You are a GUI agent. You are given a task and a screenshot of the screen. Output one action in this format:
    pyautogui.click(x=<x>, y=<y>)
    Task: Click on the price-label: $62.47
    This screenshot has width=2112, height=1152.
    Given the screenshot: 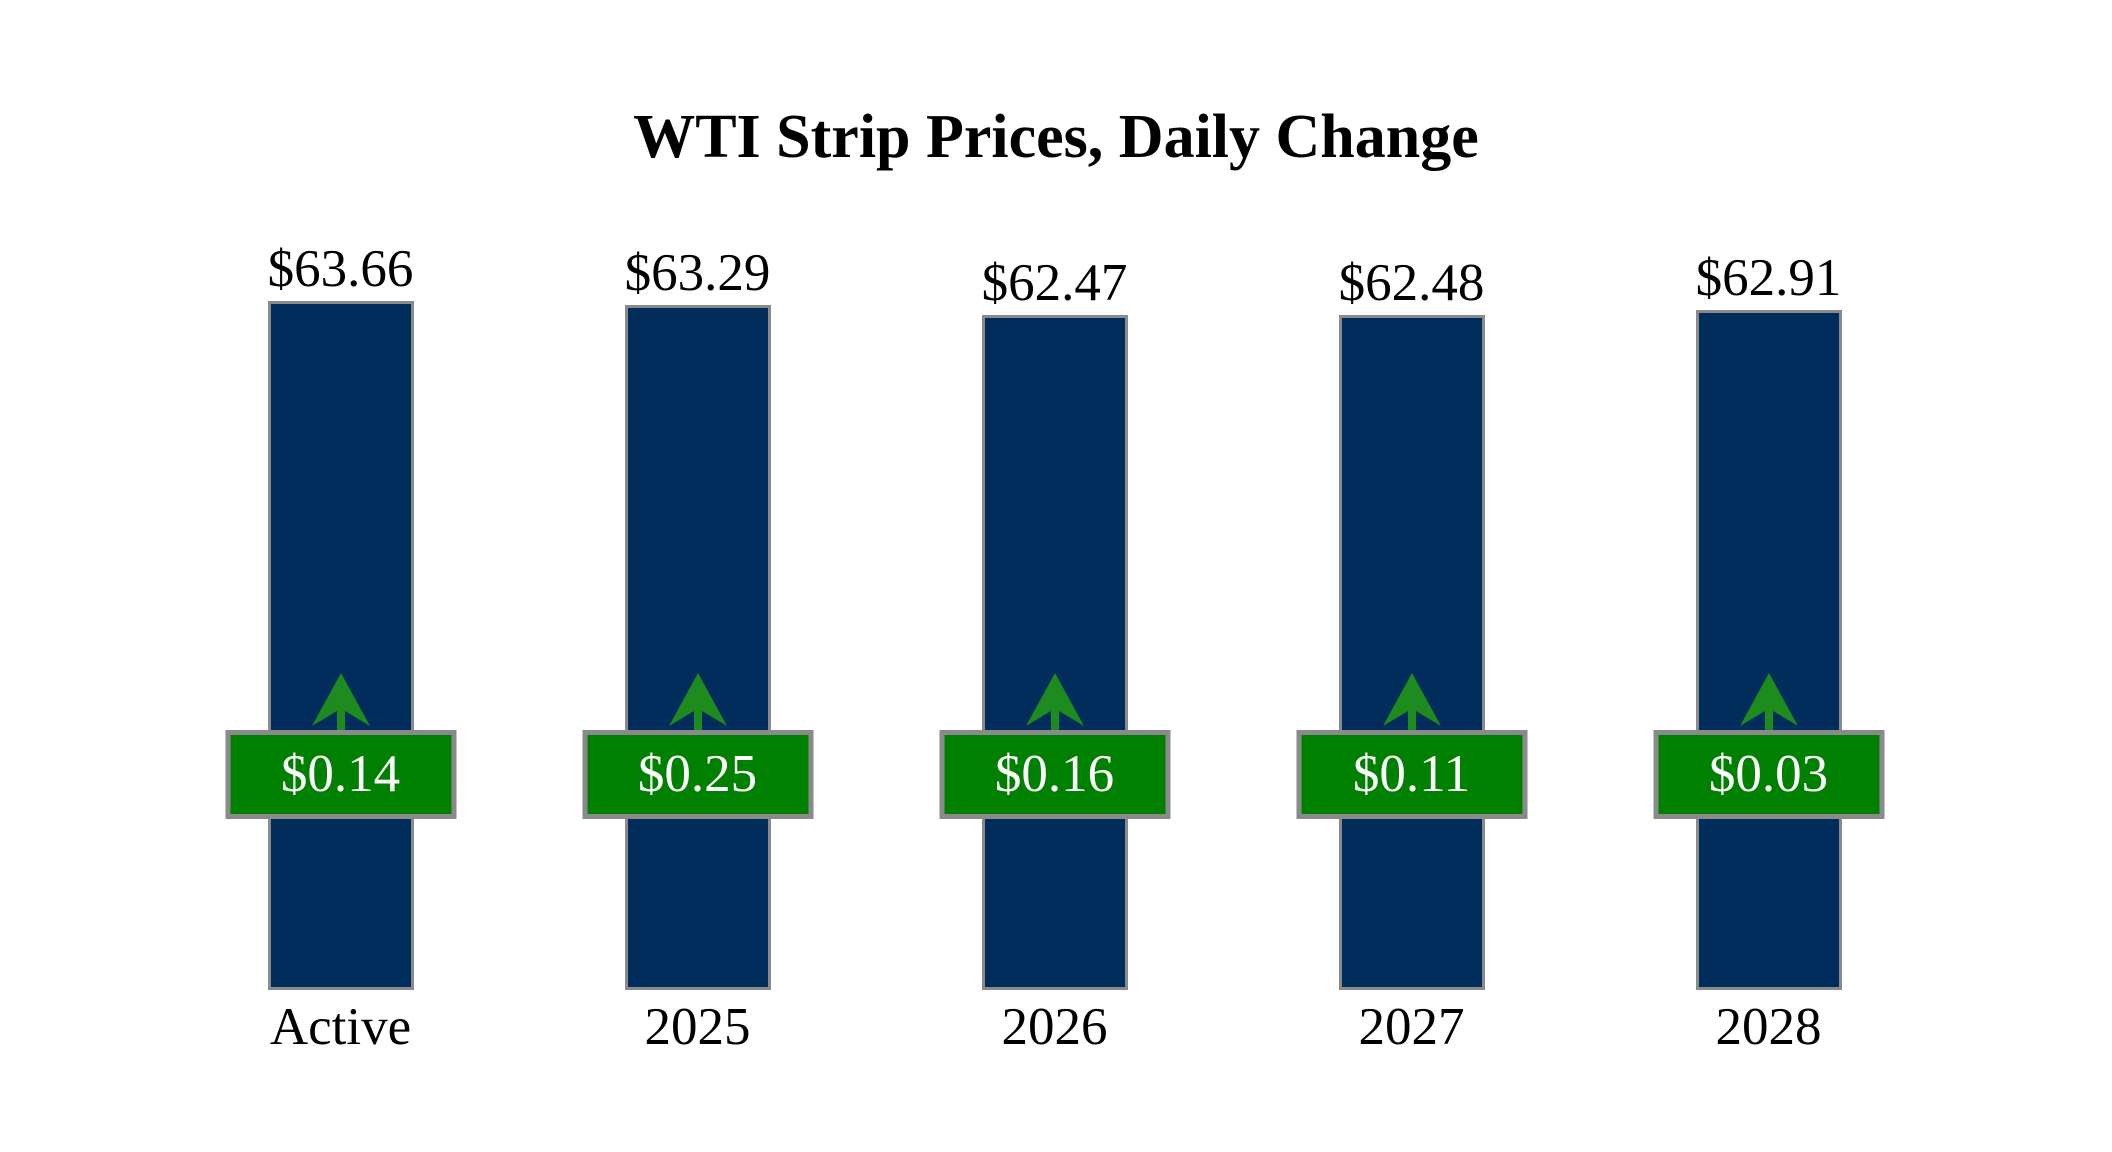 What is the action you would take?
    pyautogui.click(x=1054, y=283)
    